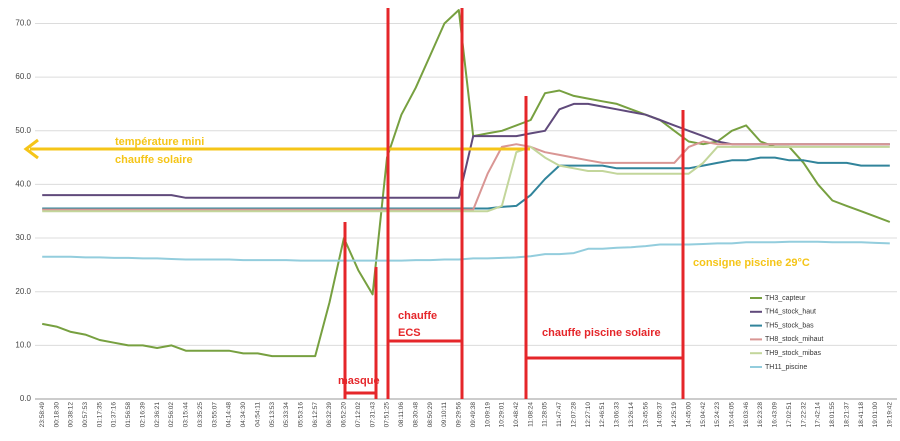 The image size is (900, 441). I want to click on x-tick-label: 06:32:39, so click(329, 415).